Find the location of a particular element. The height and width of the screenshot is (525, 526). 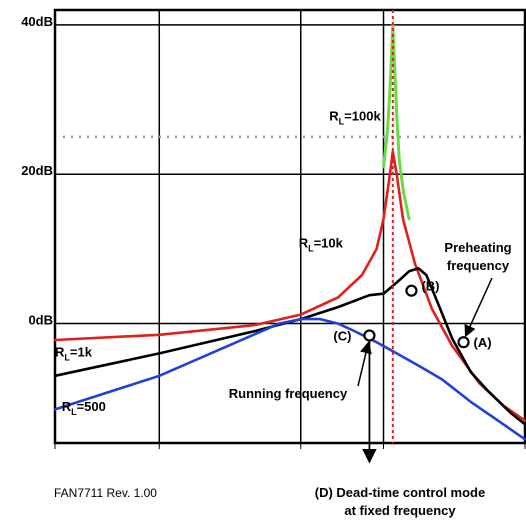

curve-label: RL=1k is located at coordinates (74, 353).